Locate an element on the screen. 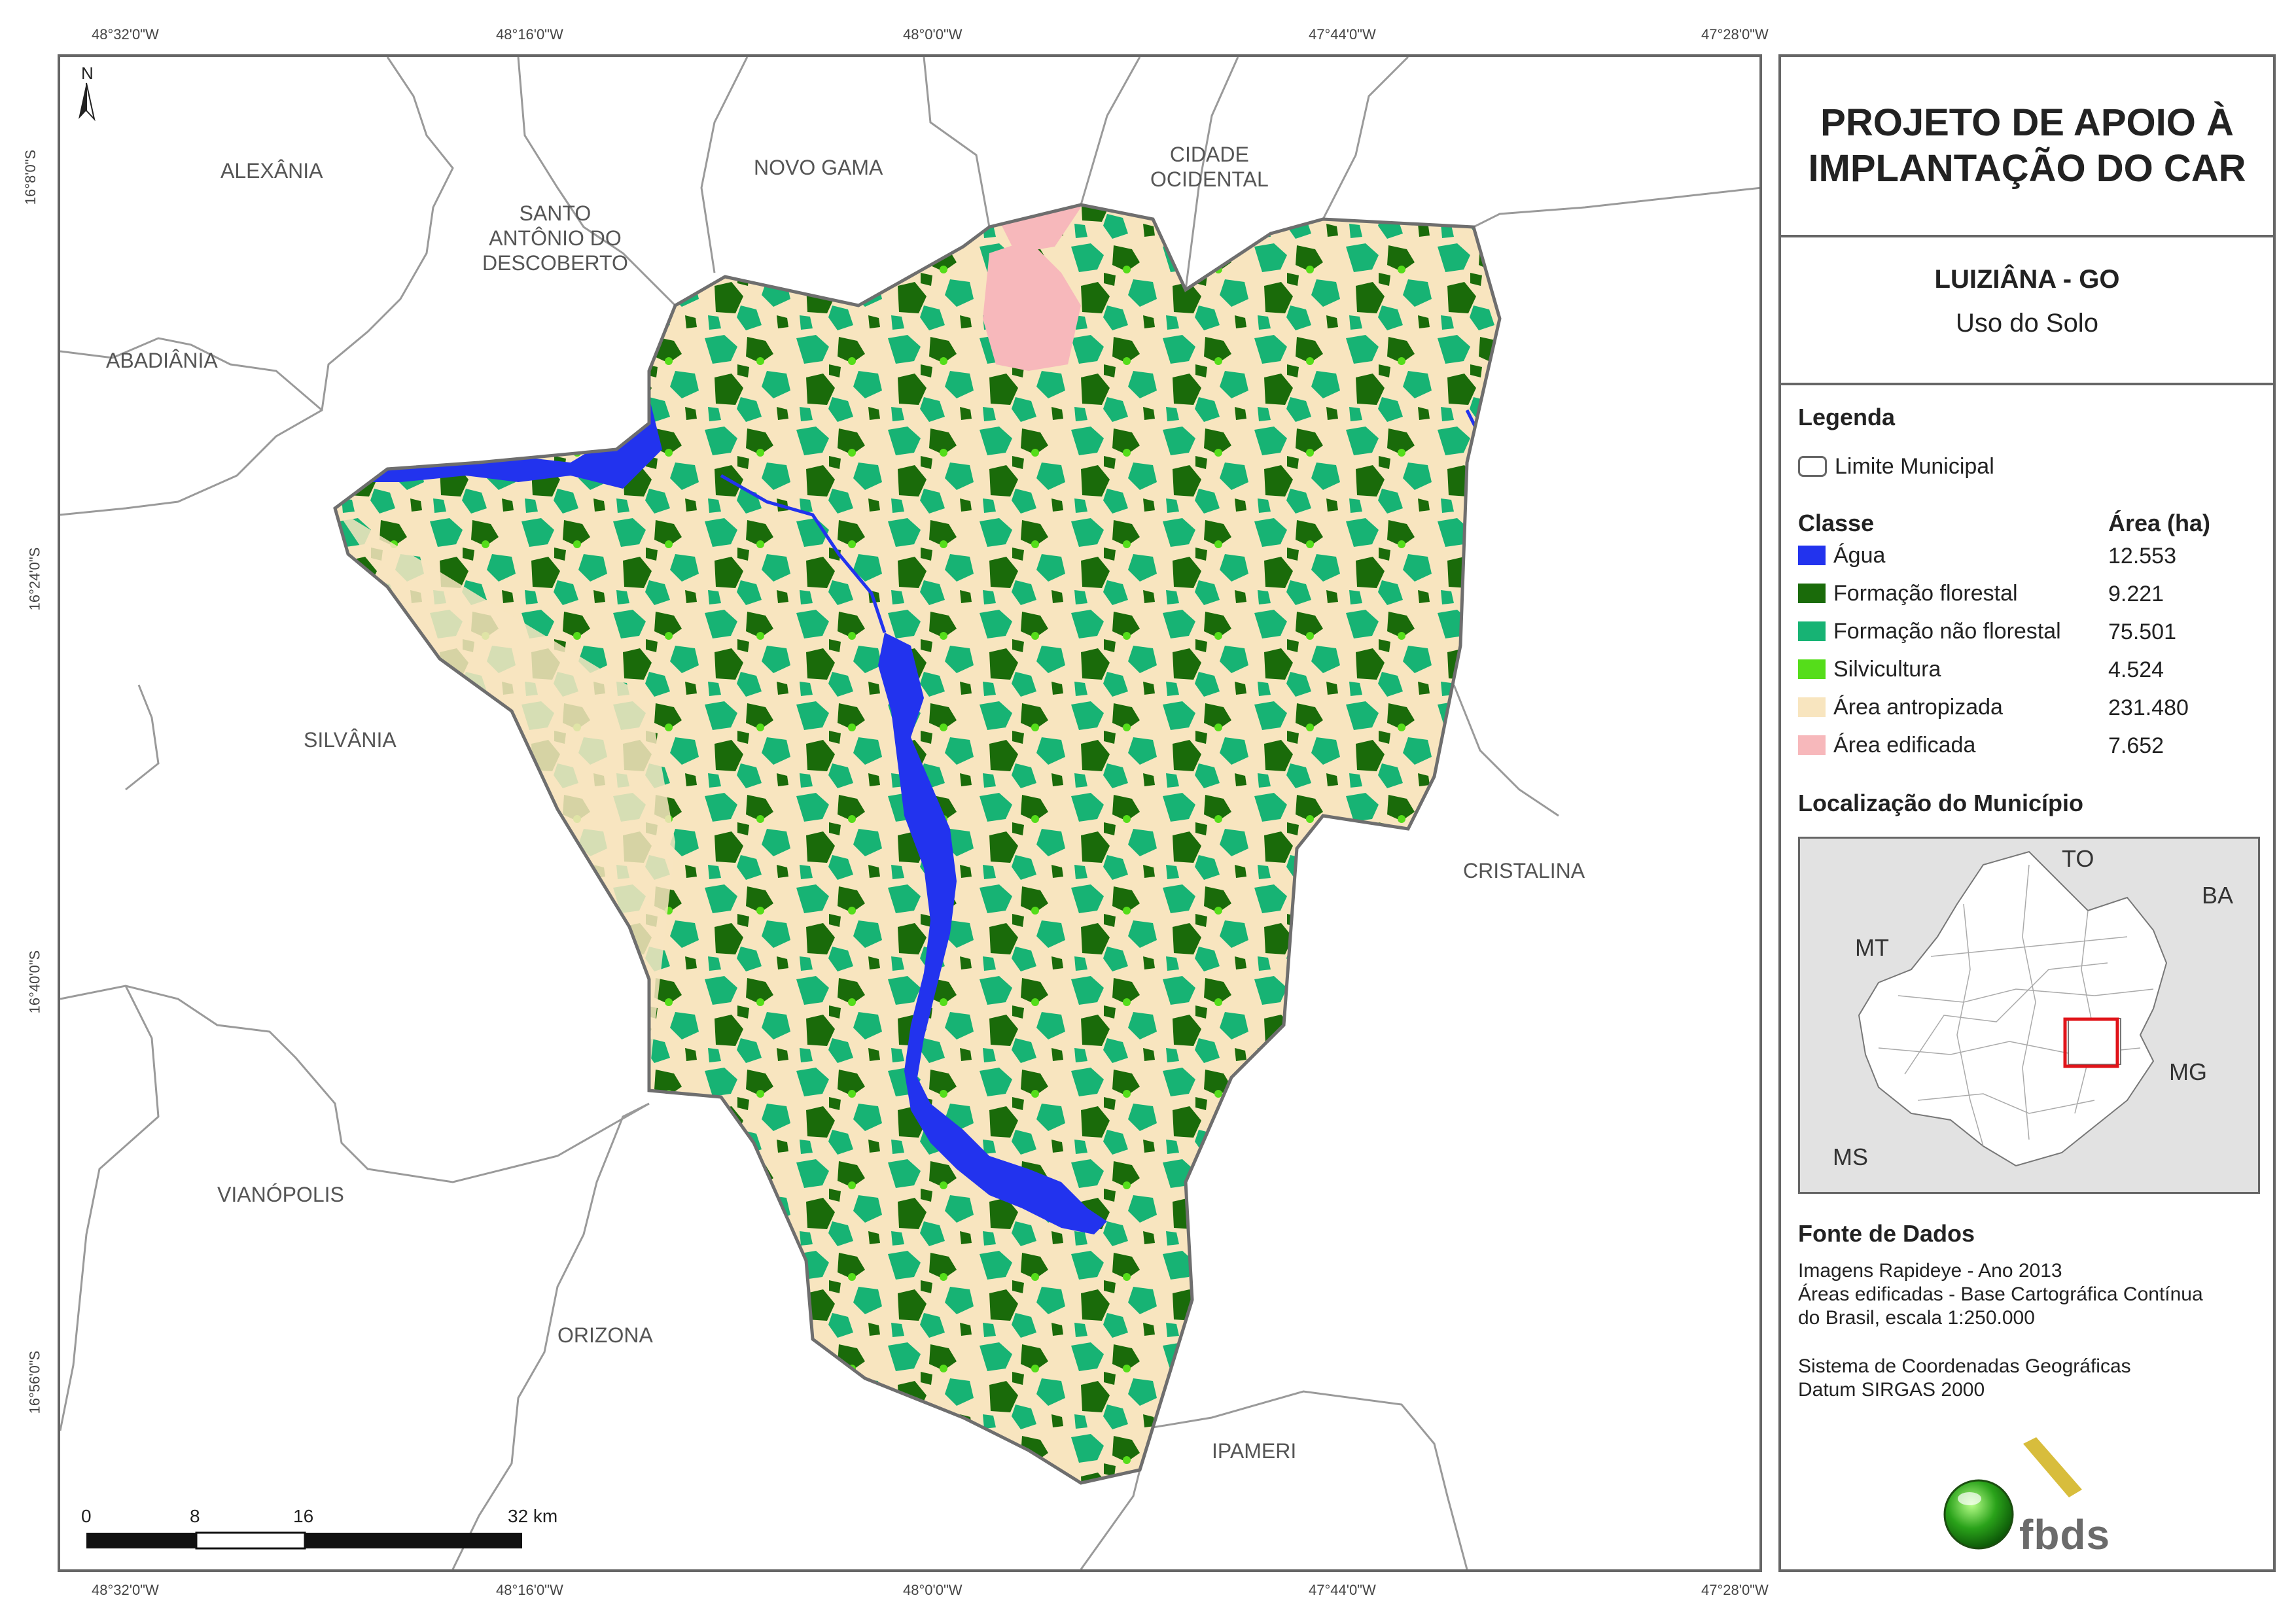  title-section: PROJETO DE APOIO À IMPLANTAÇÃO DO CAR is located at coordinates (2027, 147).